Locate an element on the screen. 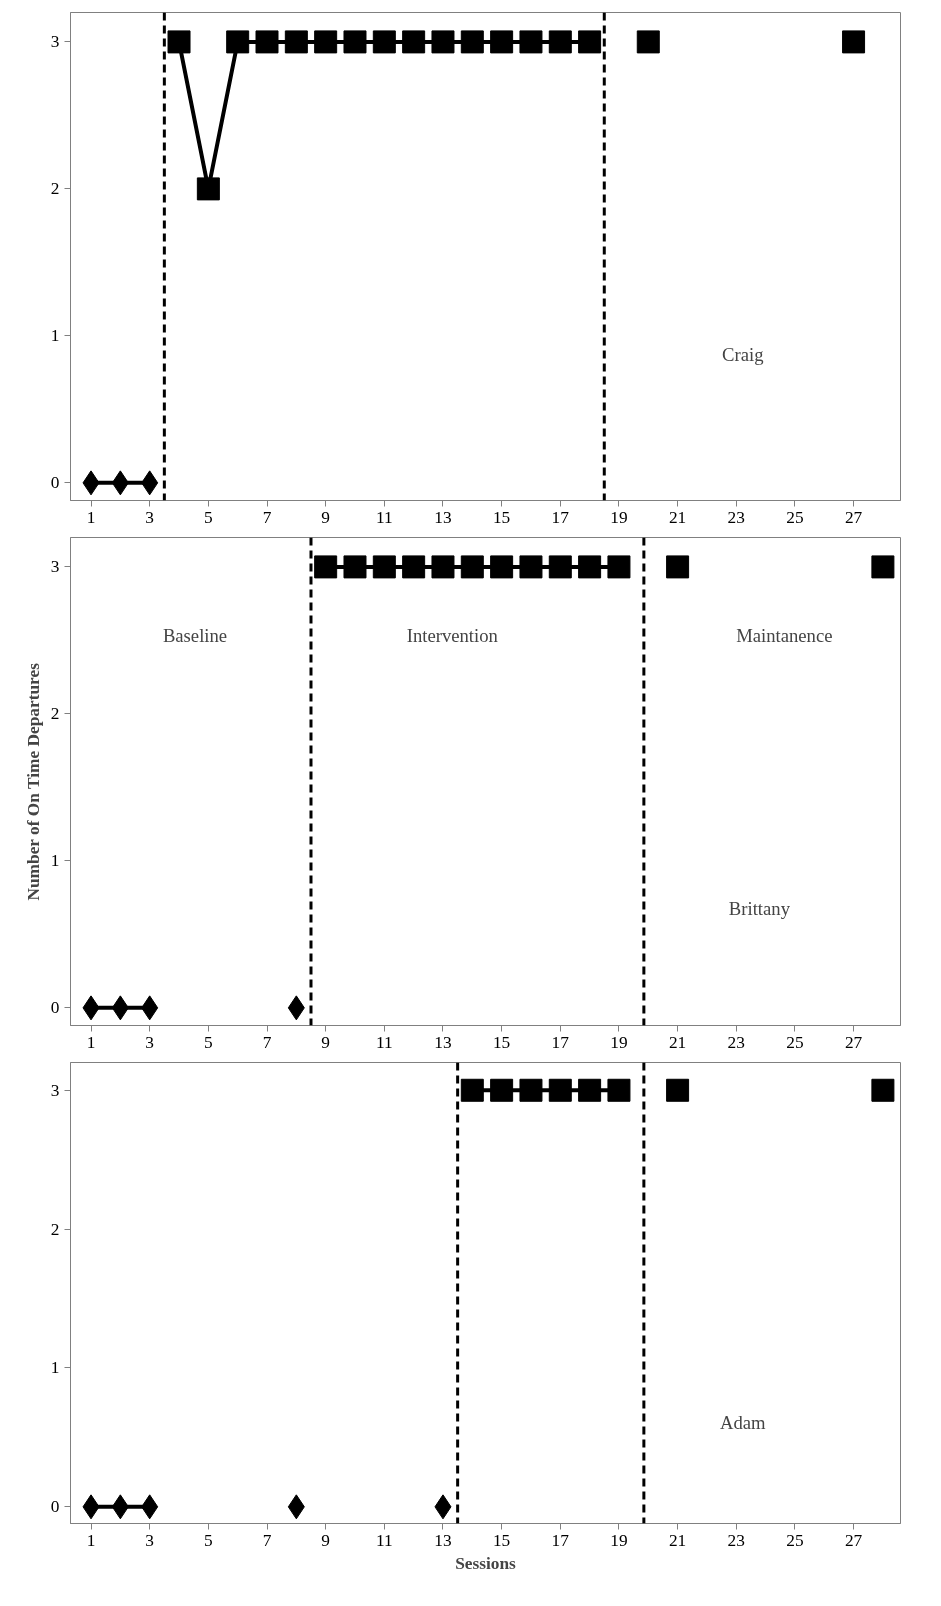 The image size is (941, 1606). y-axis-title: Number of On Time Departures is located at coordinates (33, 781).